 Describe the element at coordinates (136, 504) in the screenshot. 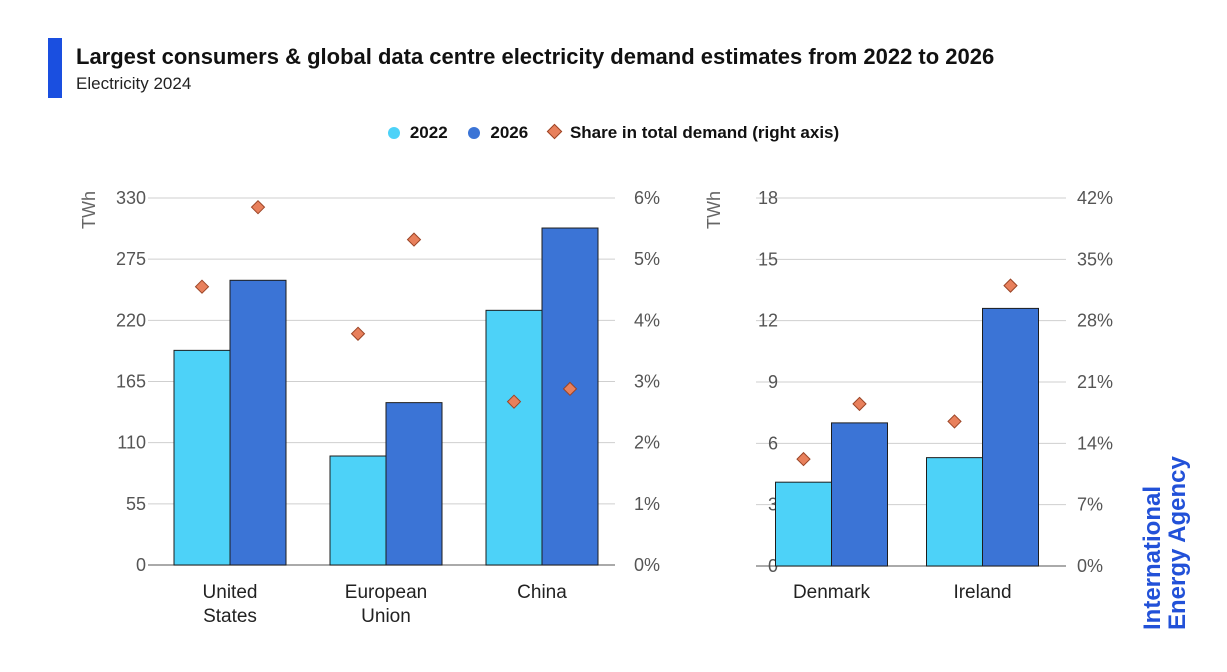

I see `panel1-y-tick-label: 55` at that location.